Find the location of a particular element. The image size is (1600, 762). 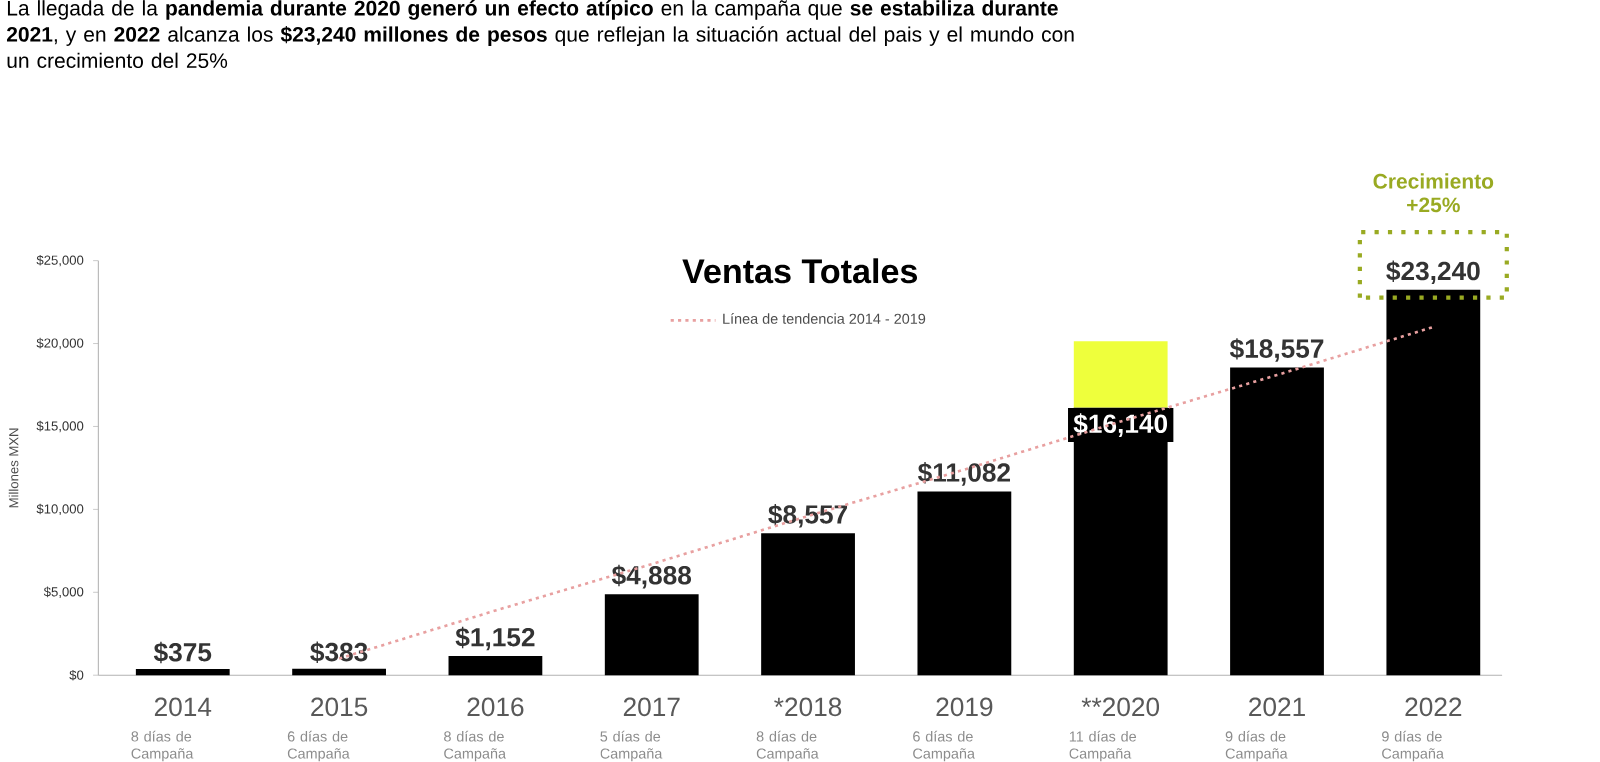

data-label: $375 is located at coordinates (182, 653).